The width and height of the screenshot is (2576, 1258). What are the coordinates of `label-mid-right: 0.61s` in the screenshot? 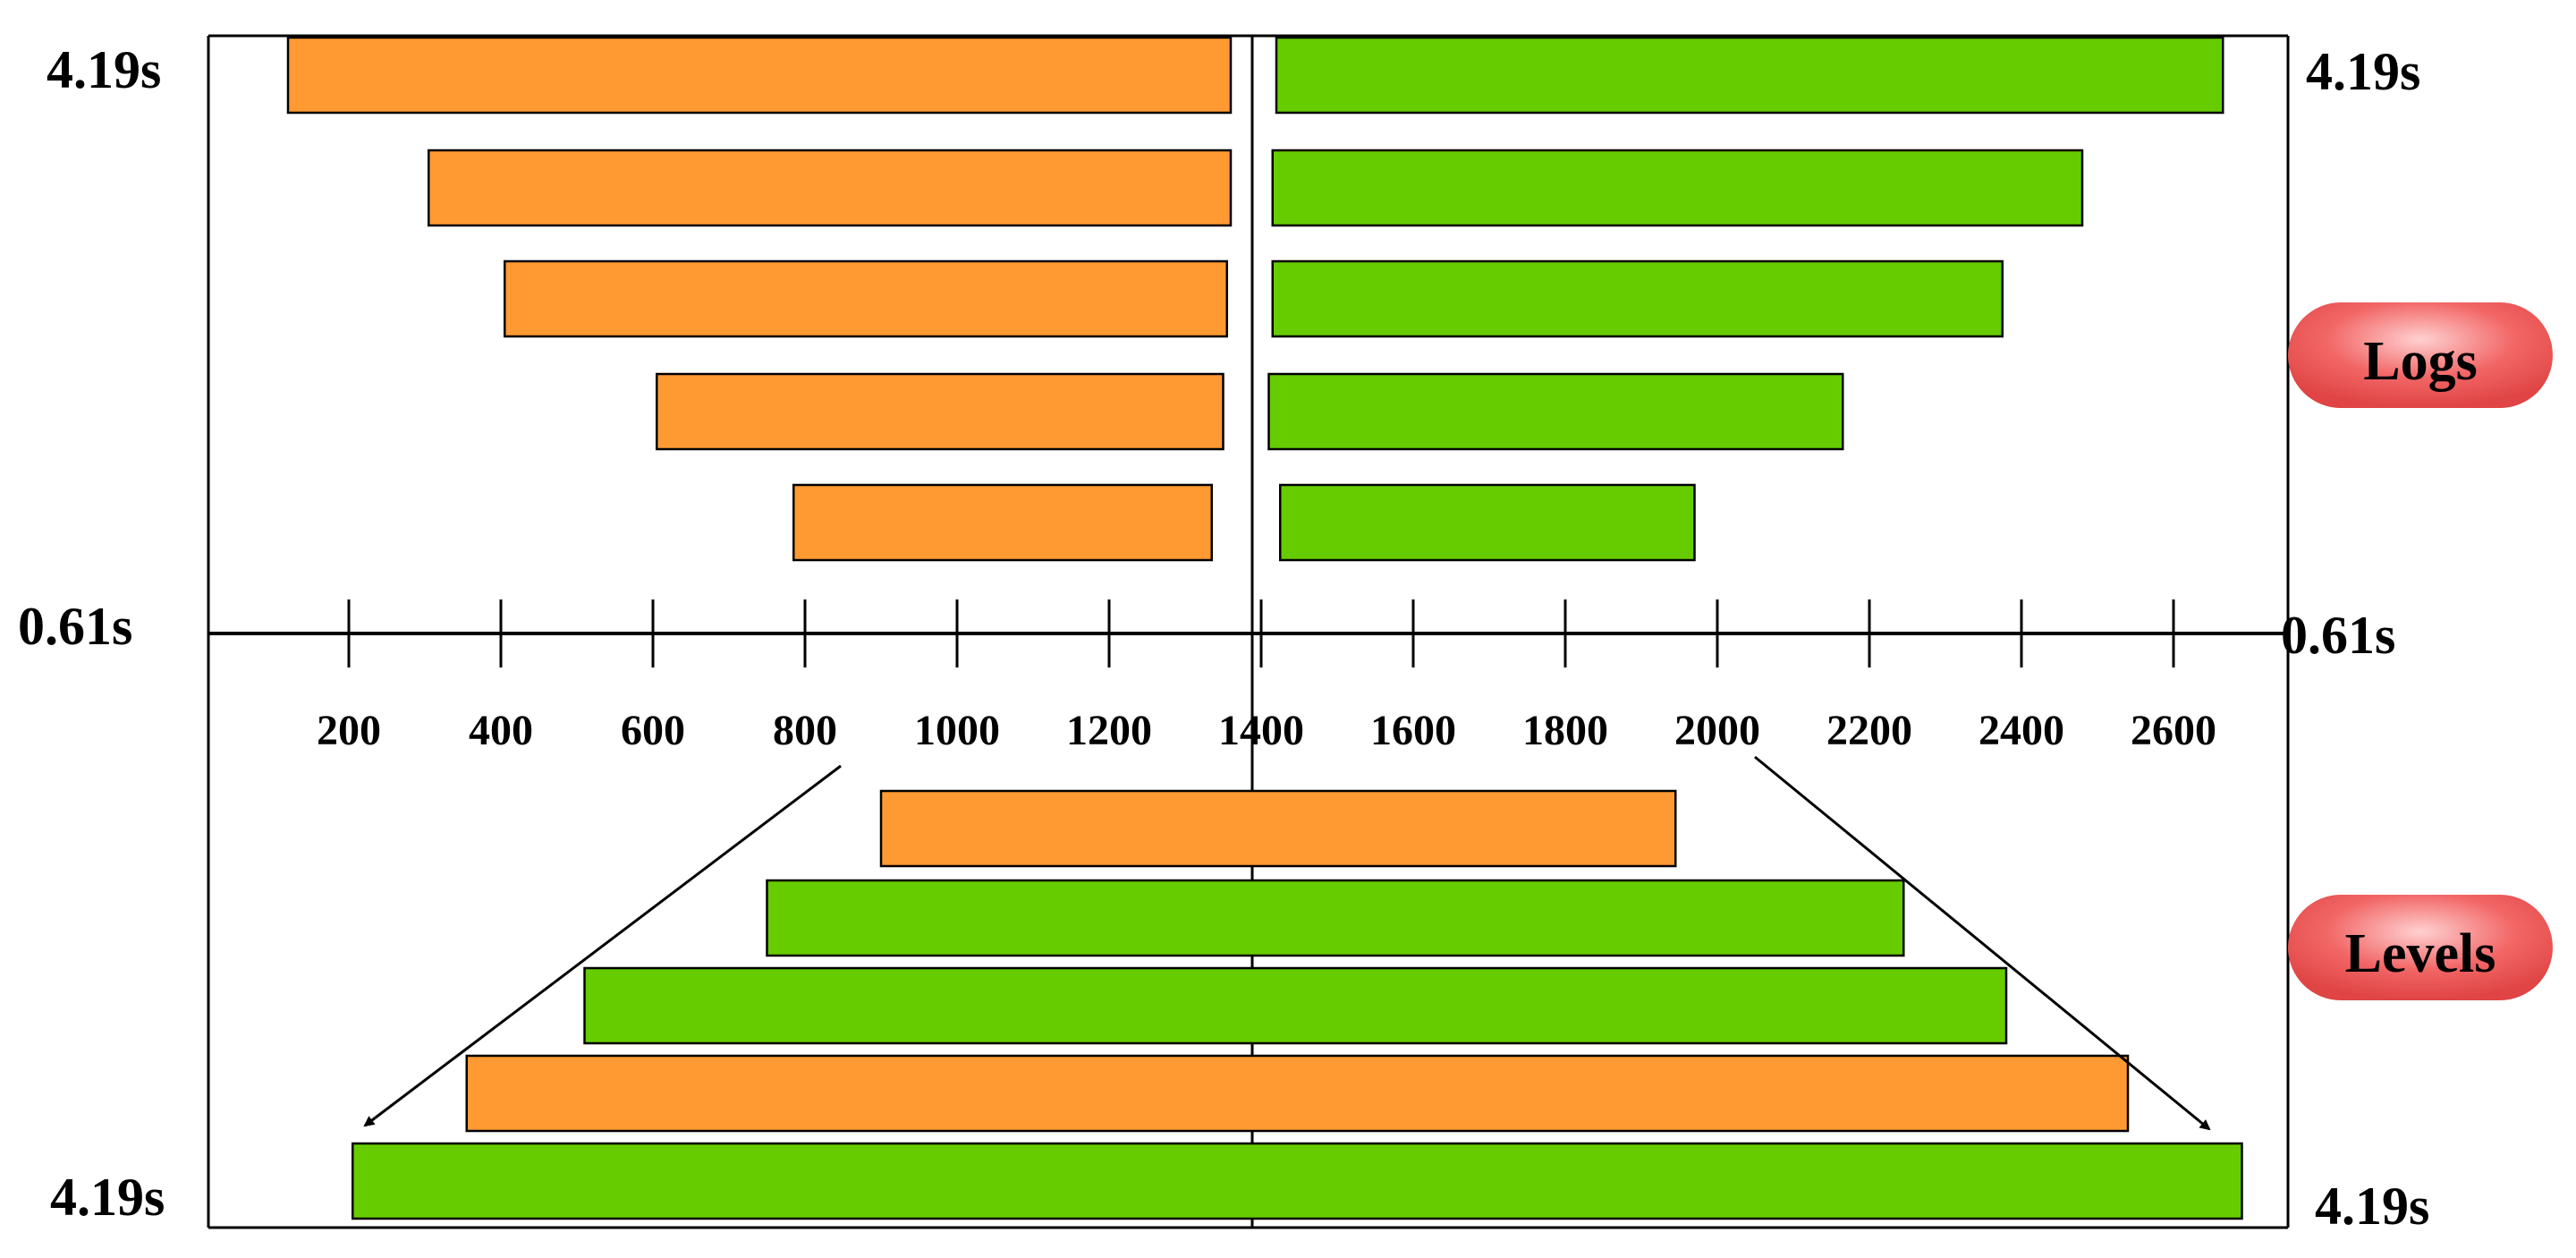 It's located at (2338, 635).